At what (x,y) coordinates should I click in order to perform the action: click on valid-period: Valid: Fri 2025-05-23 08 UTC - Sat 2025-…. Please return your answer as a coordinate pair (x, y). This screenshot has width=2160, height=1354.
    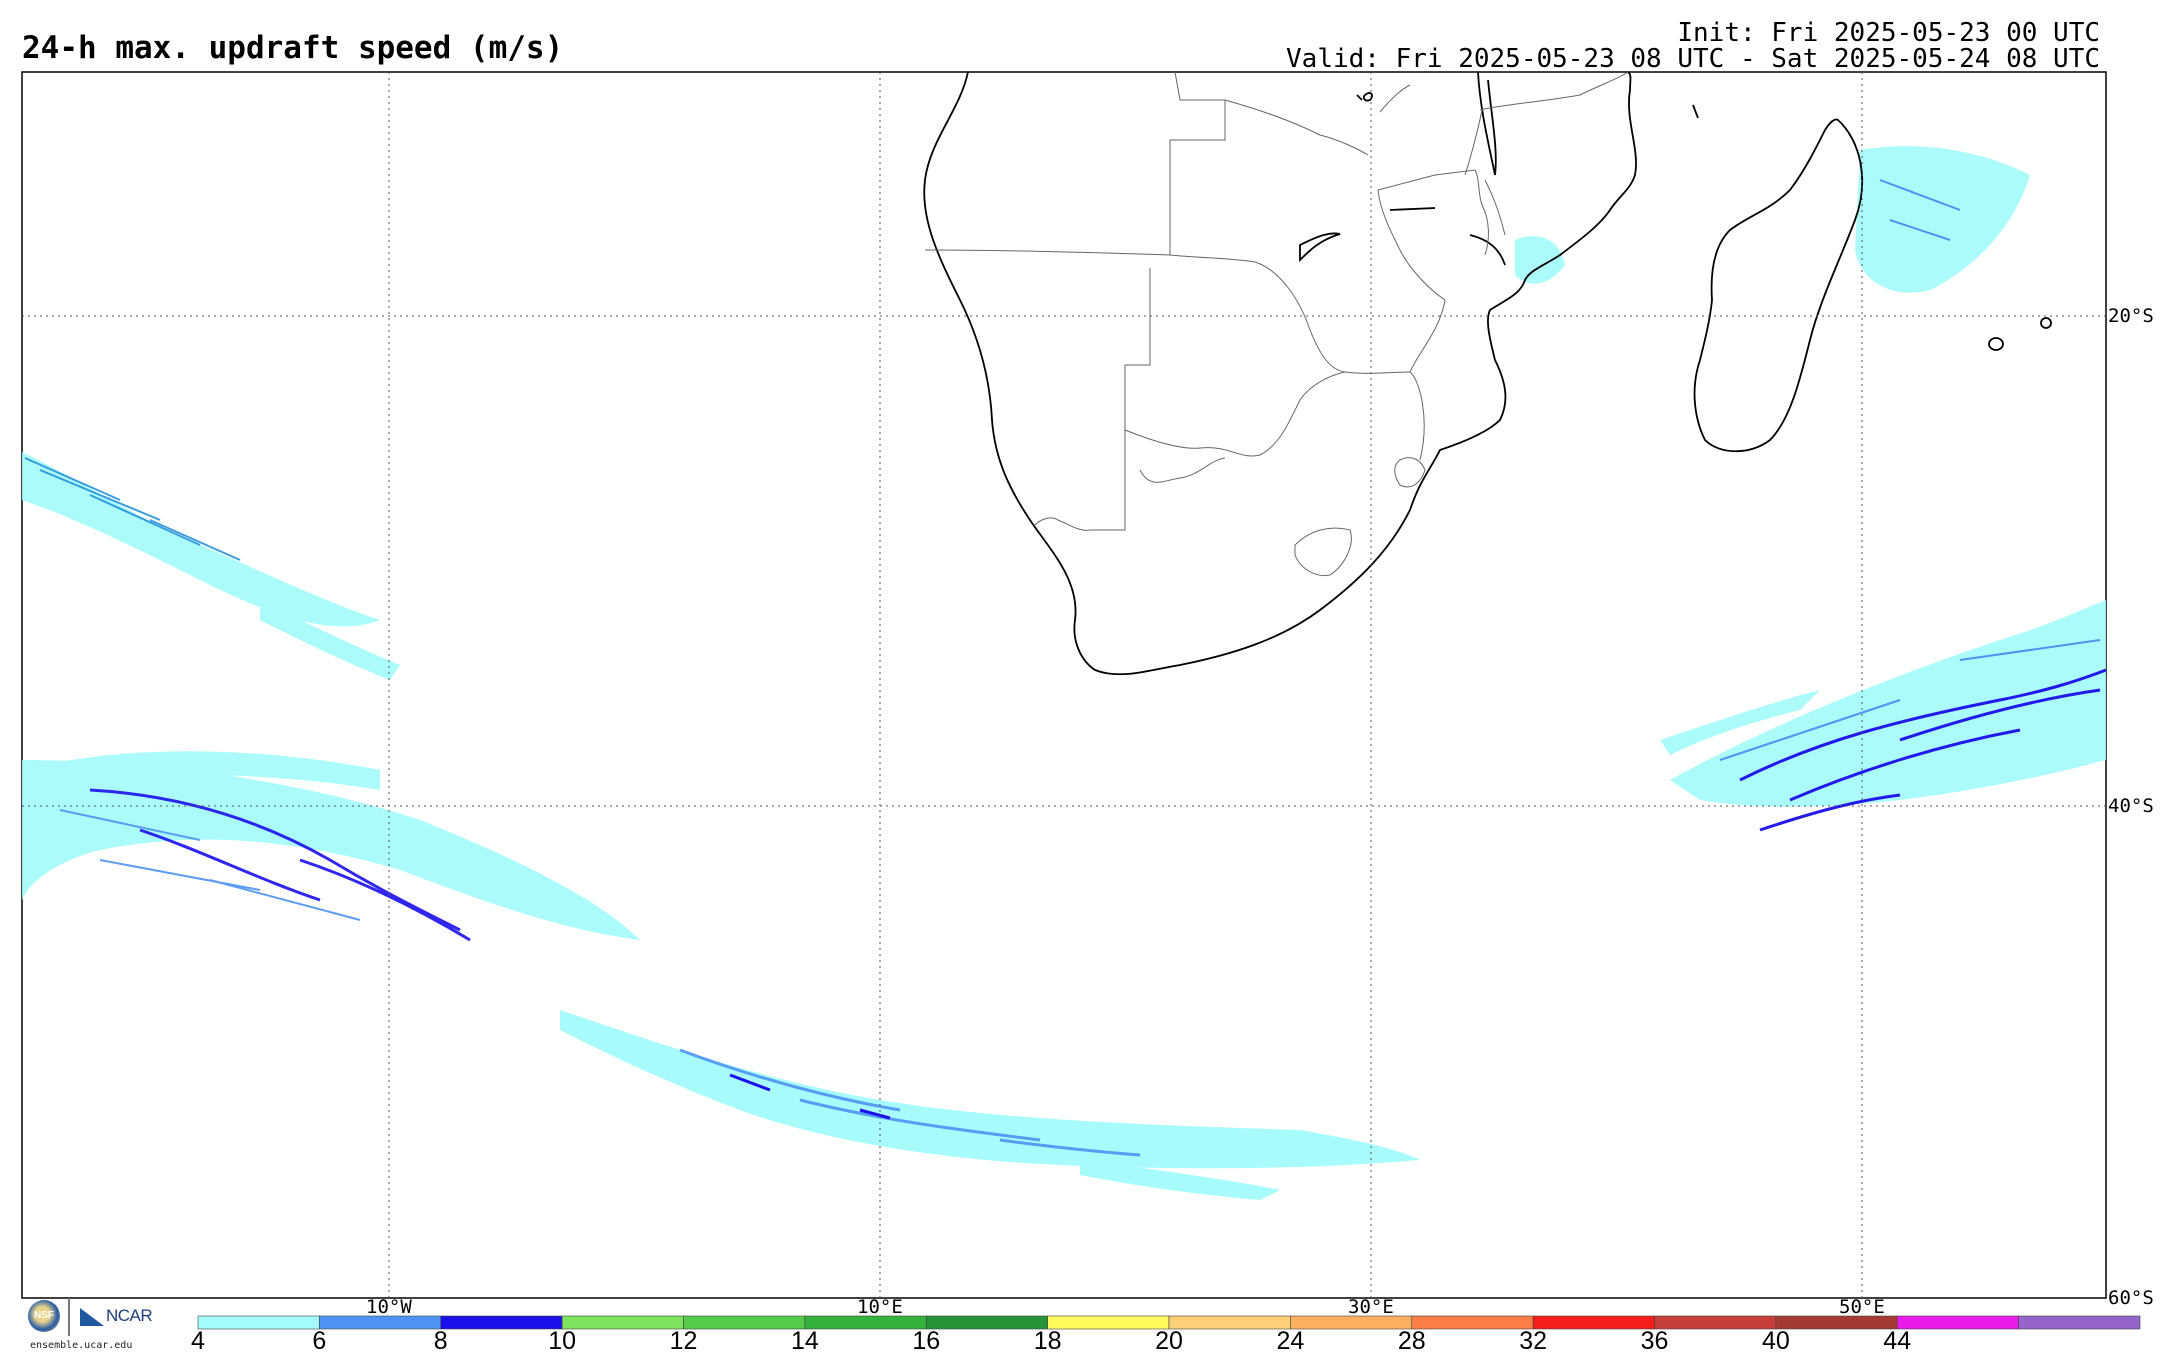
    Looking at the image, I should click on (1693, 59).